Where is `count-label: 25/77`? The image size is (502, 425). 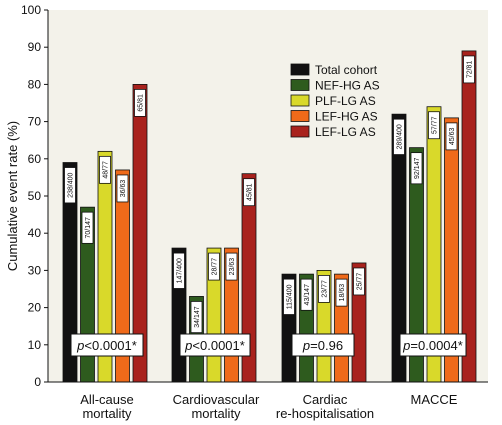 count-label: 25/77 is located at coordinates (360, 282).